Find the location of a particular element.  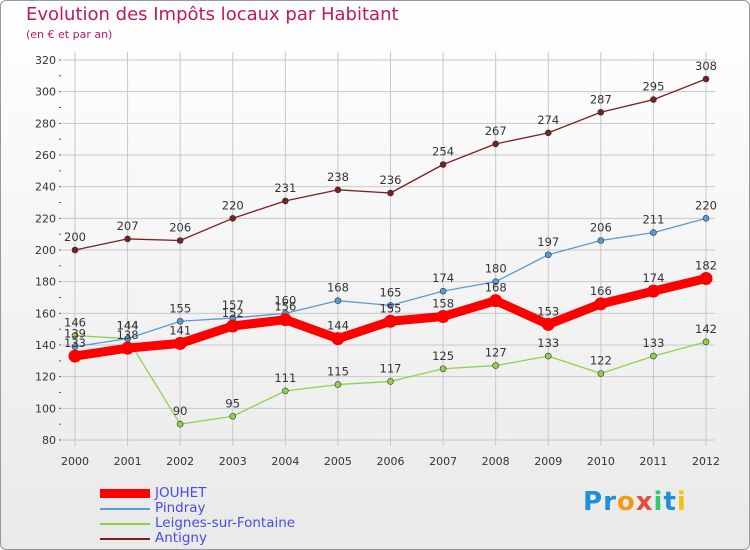

y-tick-label: 160 is located at coordinates (45, 313).